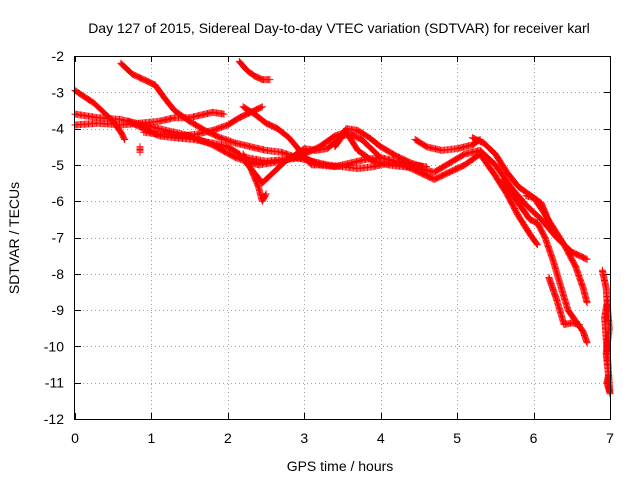  I want to click on y-tick-labels: -2 -3 -4 -5 -6 -7 -8 -9 -10 -11 -12, so click(54, 237).